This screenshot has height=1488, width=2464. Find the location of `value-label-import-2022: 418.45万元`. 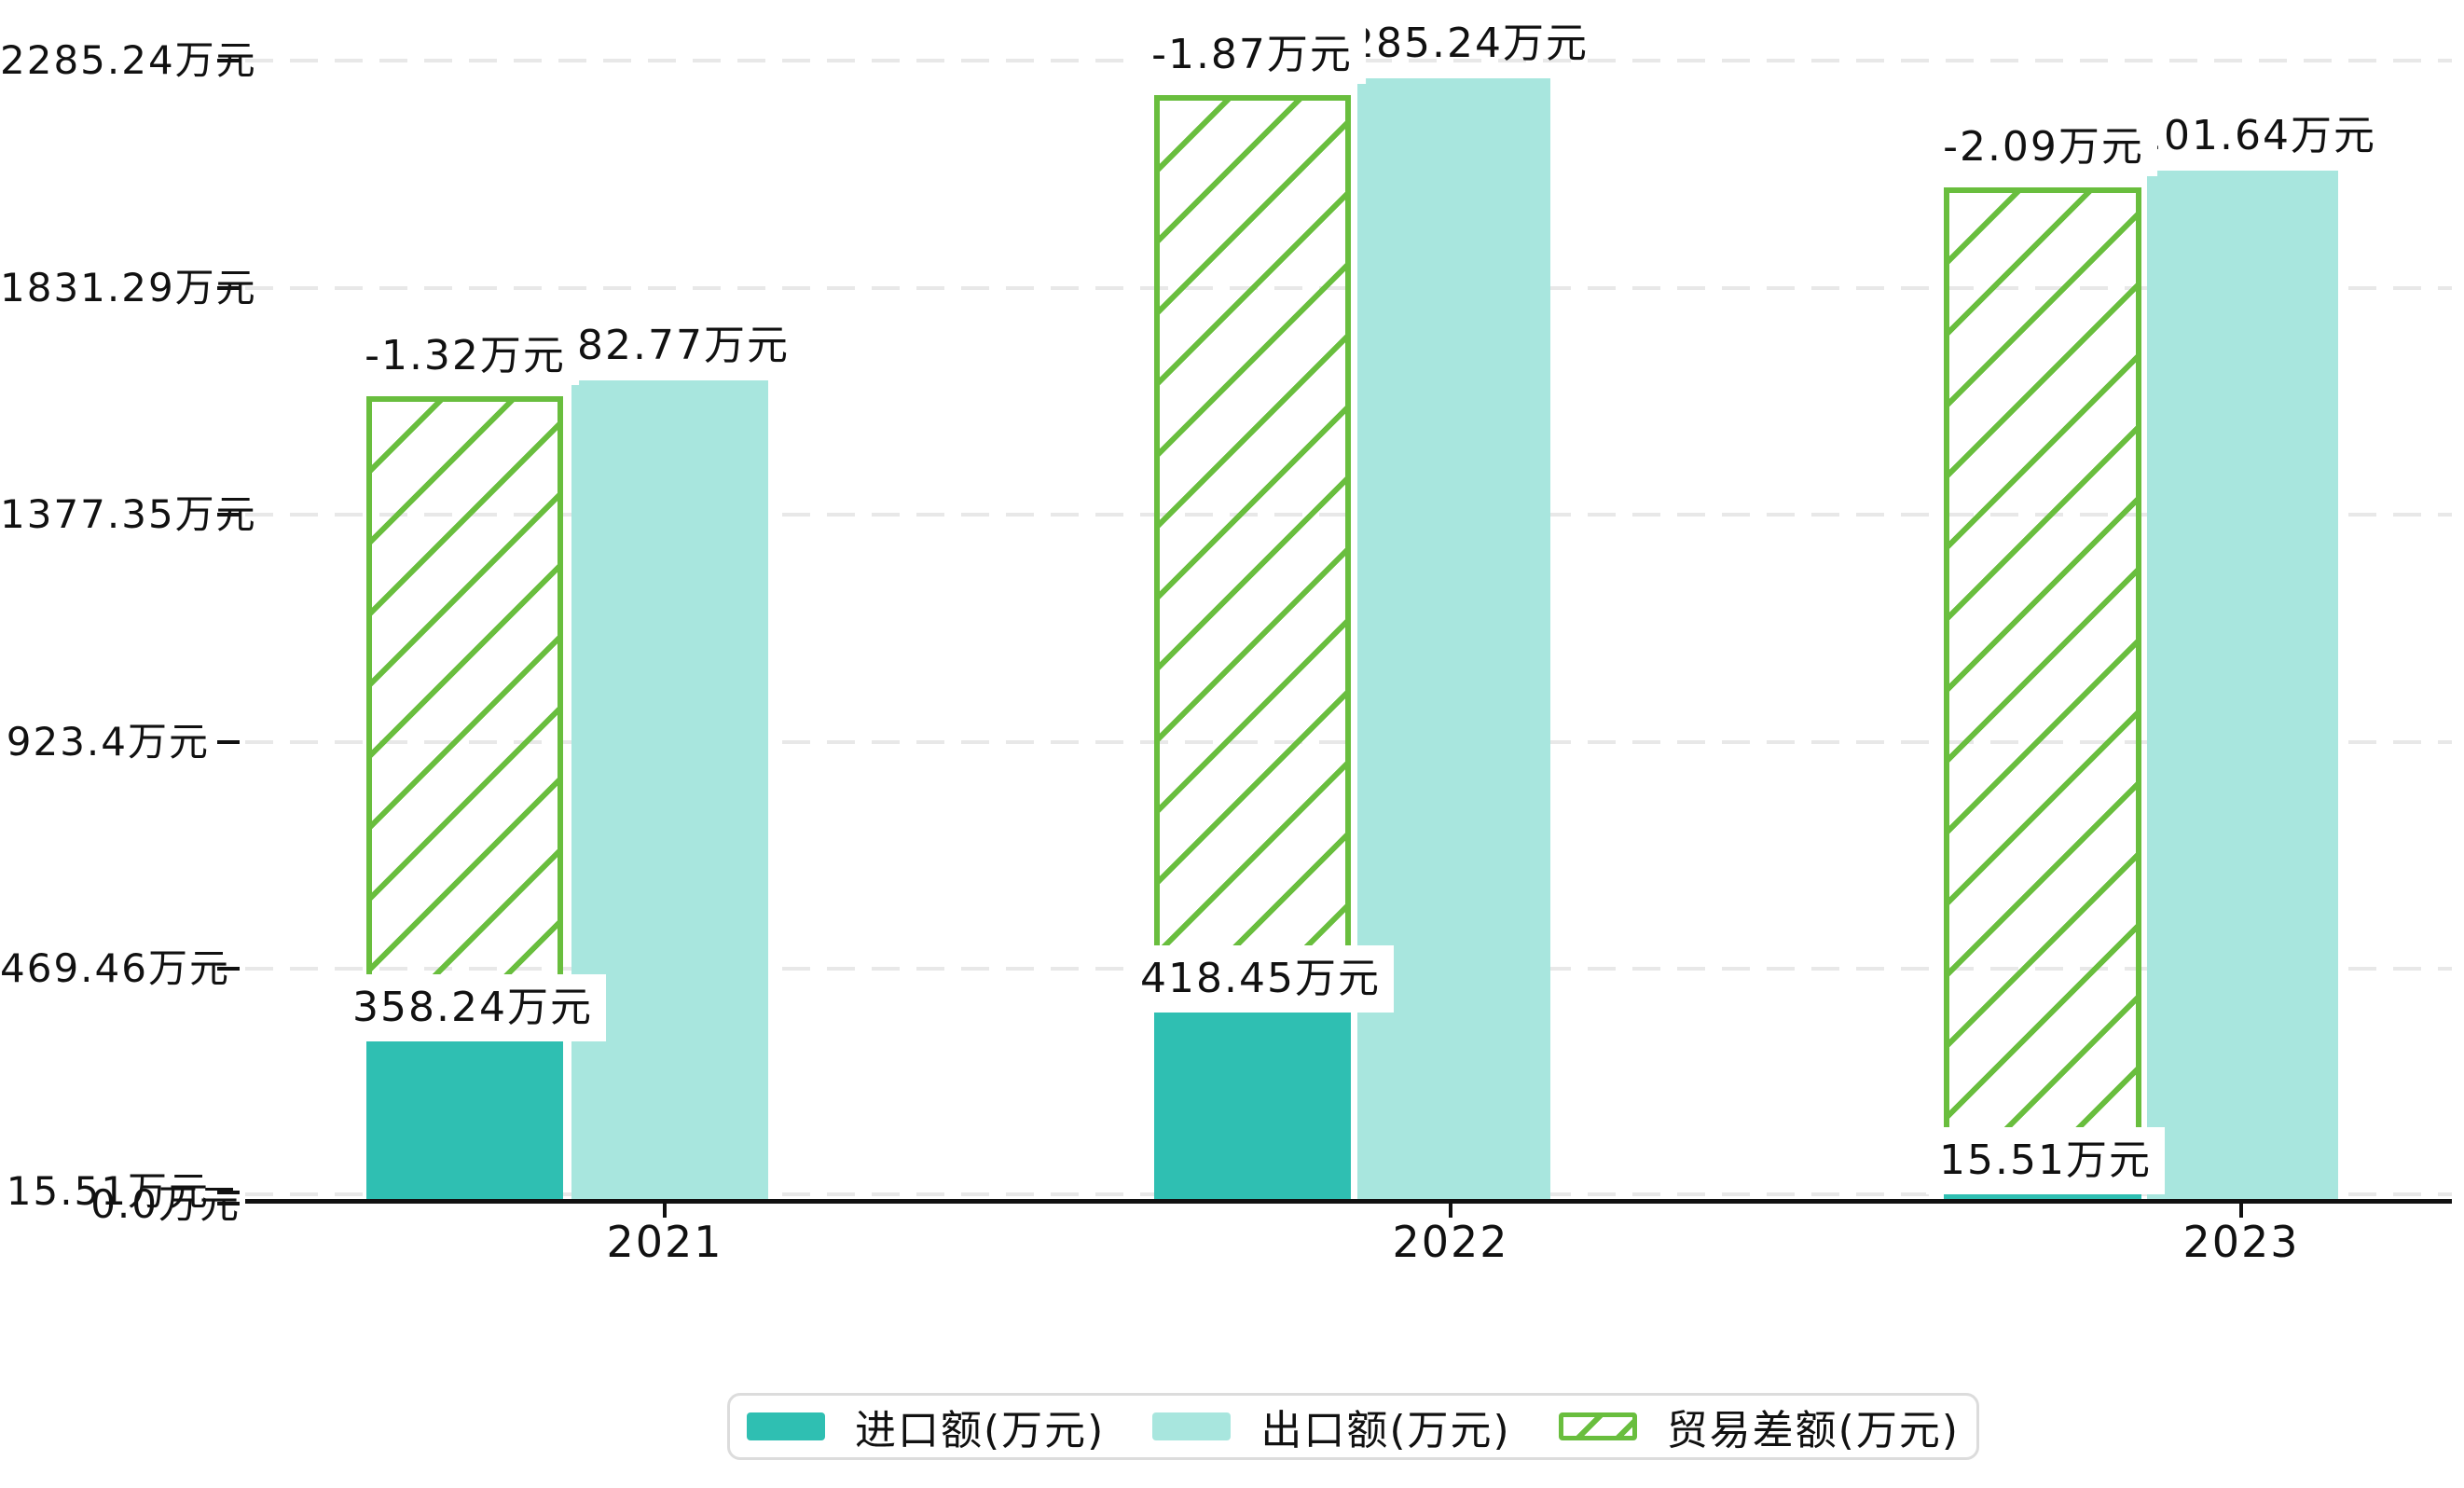

value-label-import-2022: 418.45万元 is located at coordinates (1261, 979).